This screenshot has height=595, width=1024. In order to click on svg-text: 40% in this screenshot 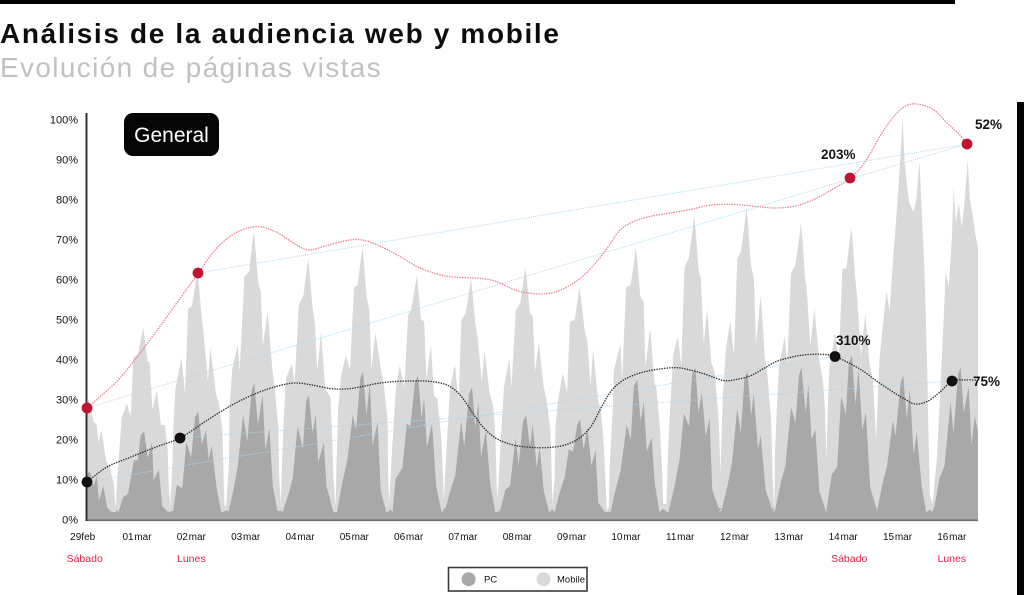, I will do `click(67, 361)`.